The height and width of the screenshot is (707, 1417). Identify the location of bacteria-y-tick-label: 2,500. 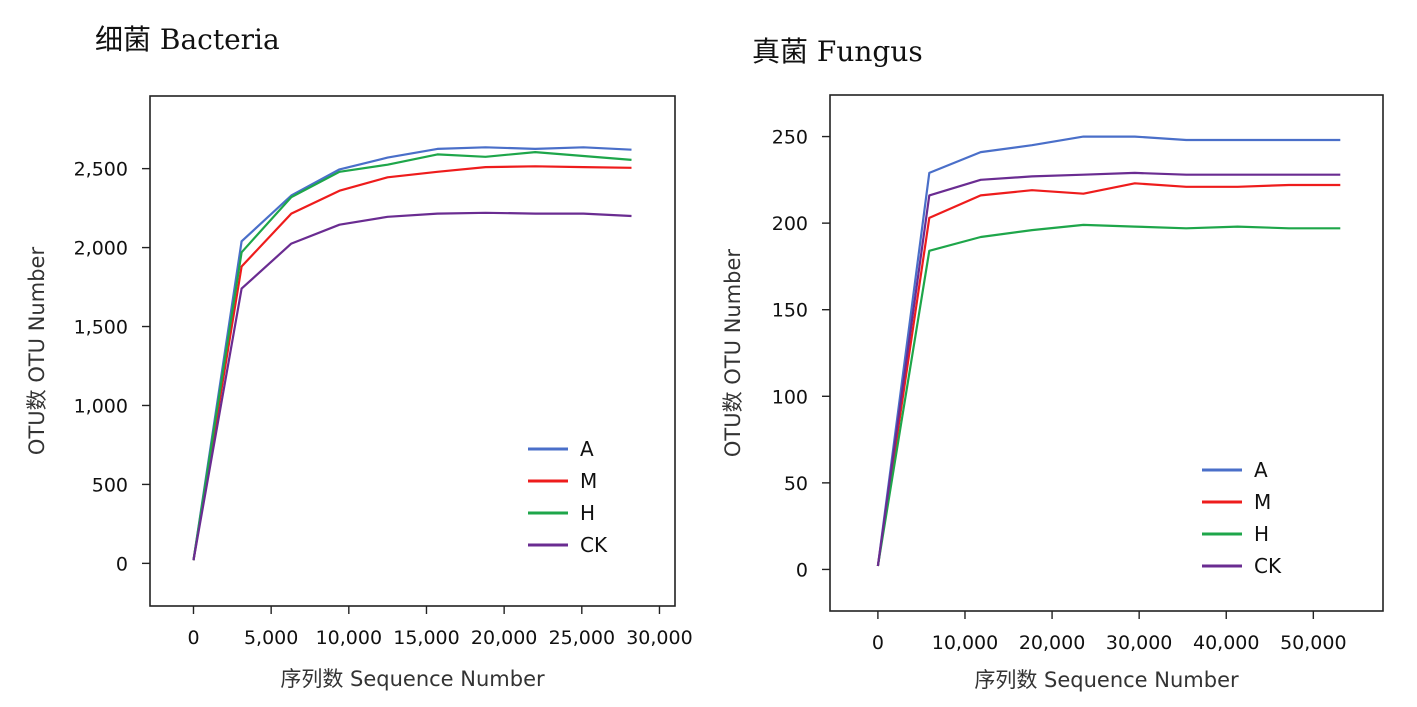
(101, 170).